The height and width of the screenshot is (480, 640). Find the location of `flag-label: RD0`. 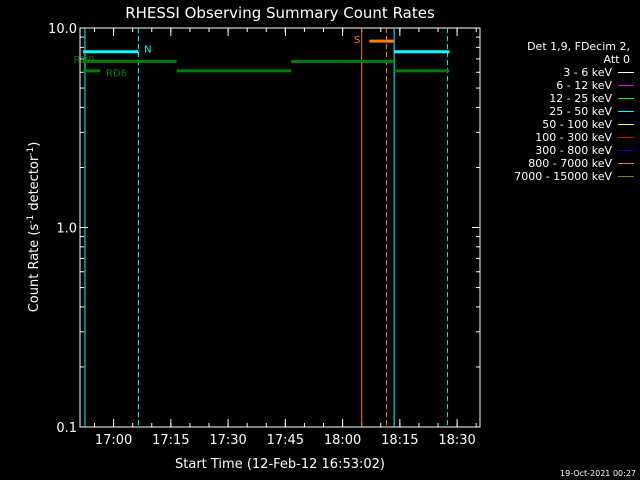

flag-label: RD0 is located at coordinates (84, 60).